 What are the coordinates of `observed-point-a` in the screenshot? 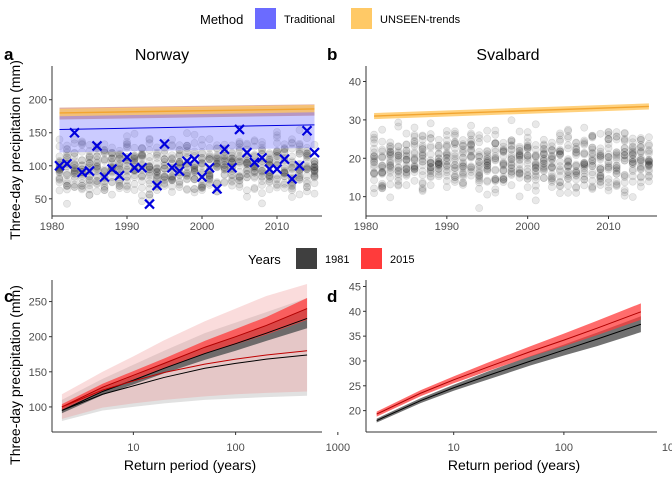 It's located at (172, 168).